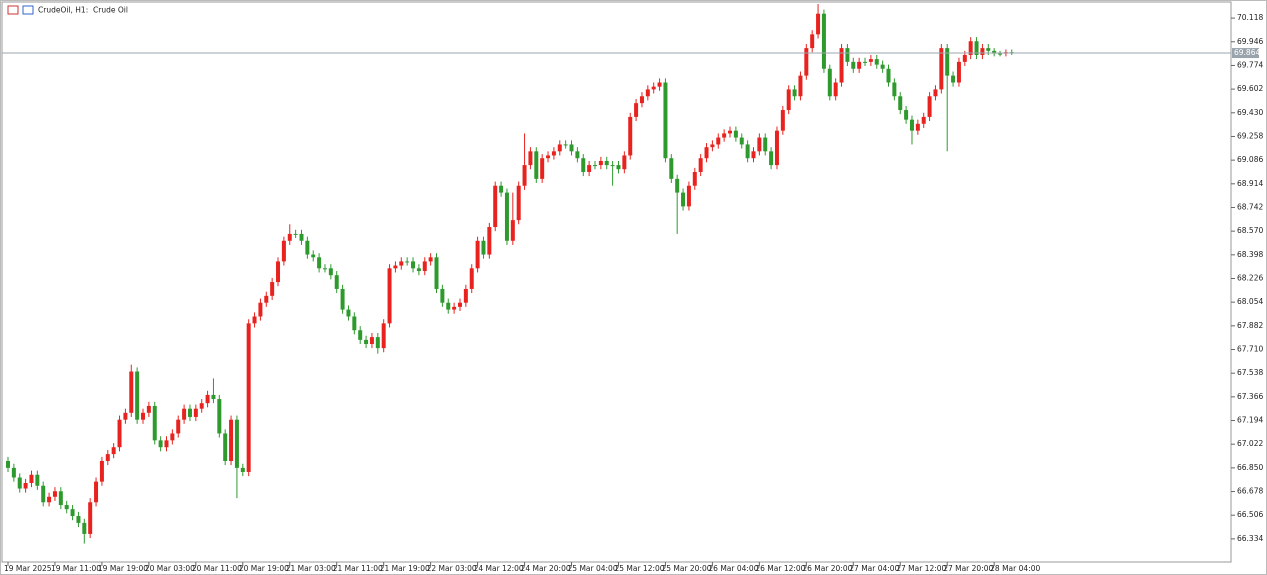 This screenshot has width=1267, height=575. Describe the element at coordinates (1250, 514) in the screenshot. I see `y-tick-label: 66.506` at that location.